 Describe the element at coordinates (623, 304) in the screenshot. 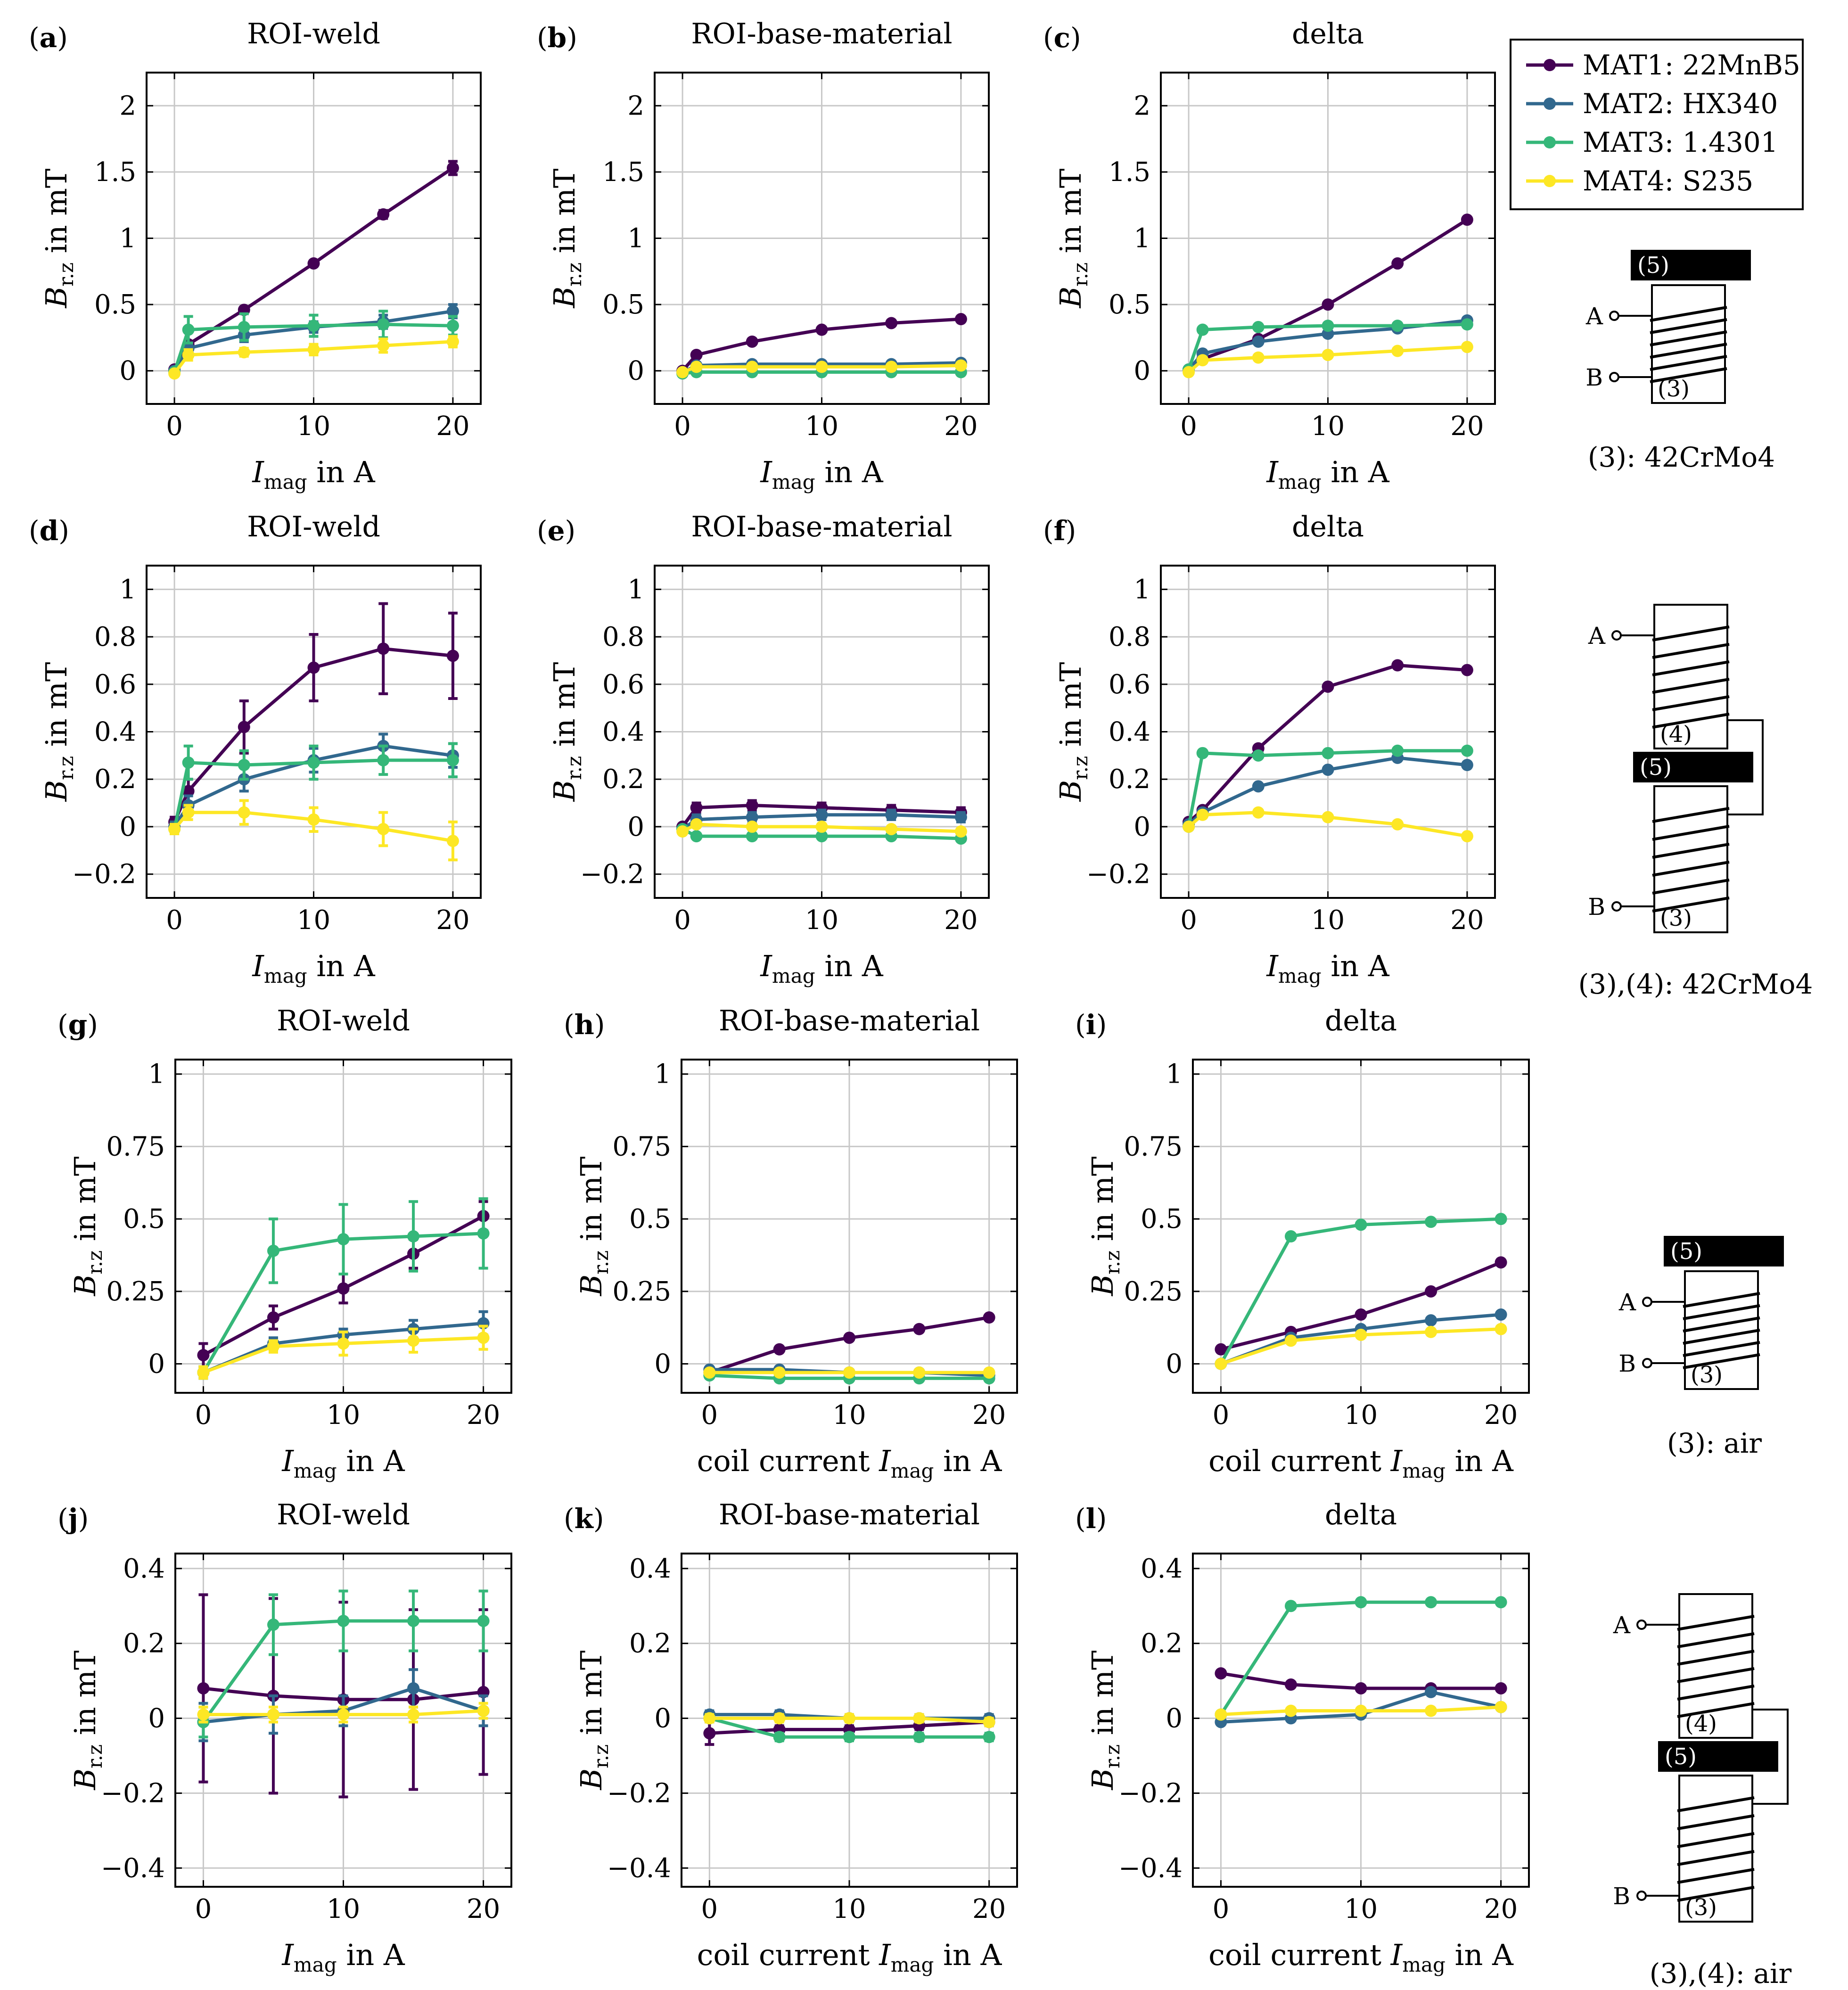

I see `y-tick-label: 0.5` at that location.